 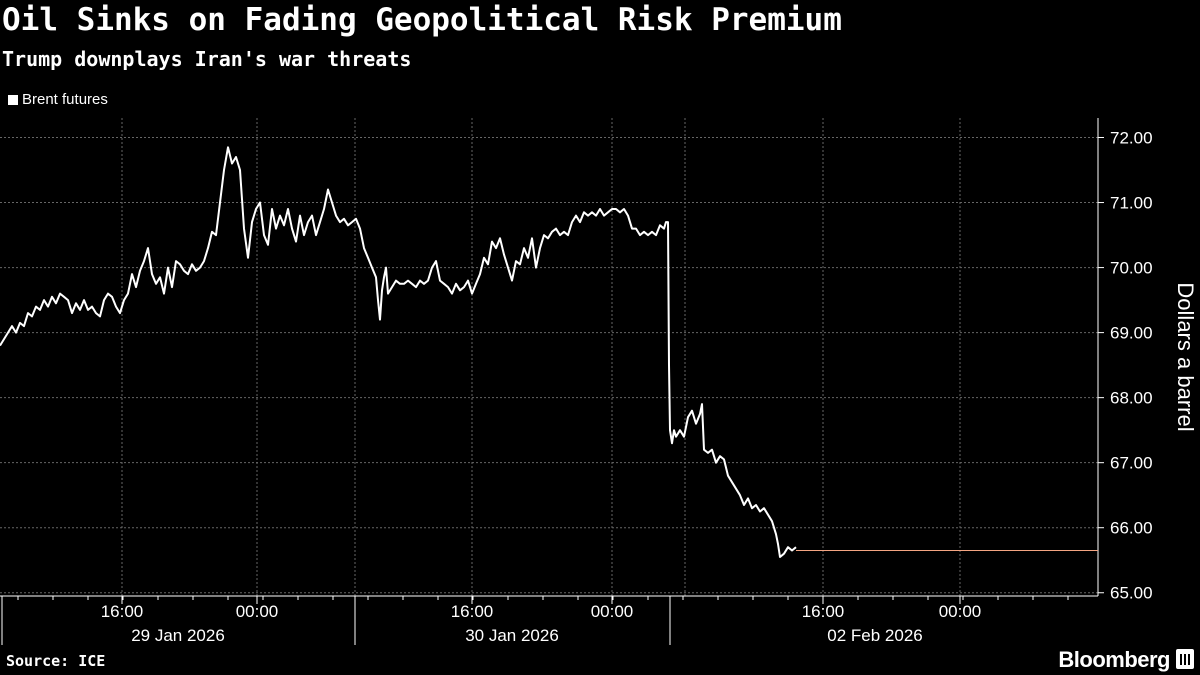 What do you see at coordinates (1131, 138) in the screenshot?
I see `y-tick-label: 72.00` at bounding box center [1131, 138].